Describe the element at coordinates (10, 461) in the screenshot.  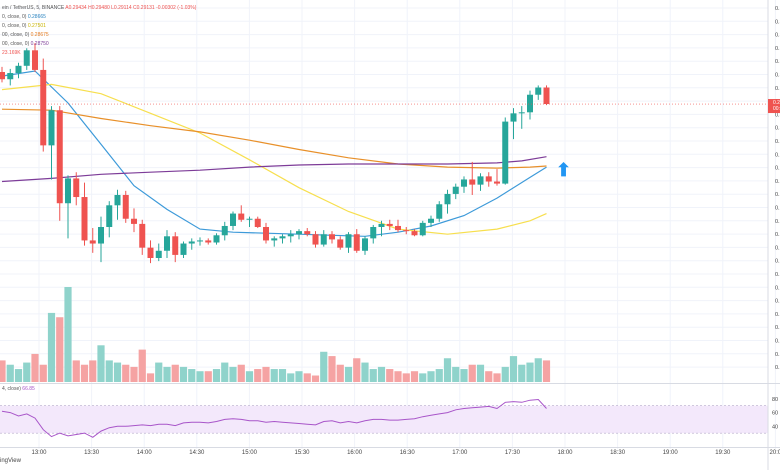
I see `brand-label: ingView` at that location.